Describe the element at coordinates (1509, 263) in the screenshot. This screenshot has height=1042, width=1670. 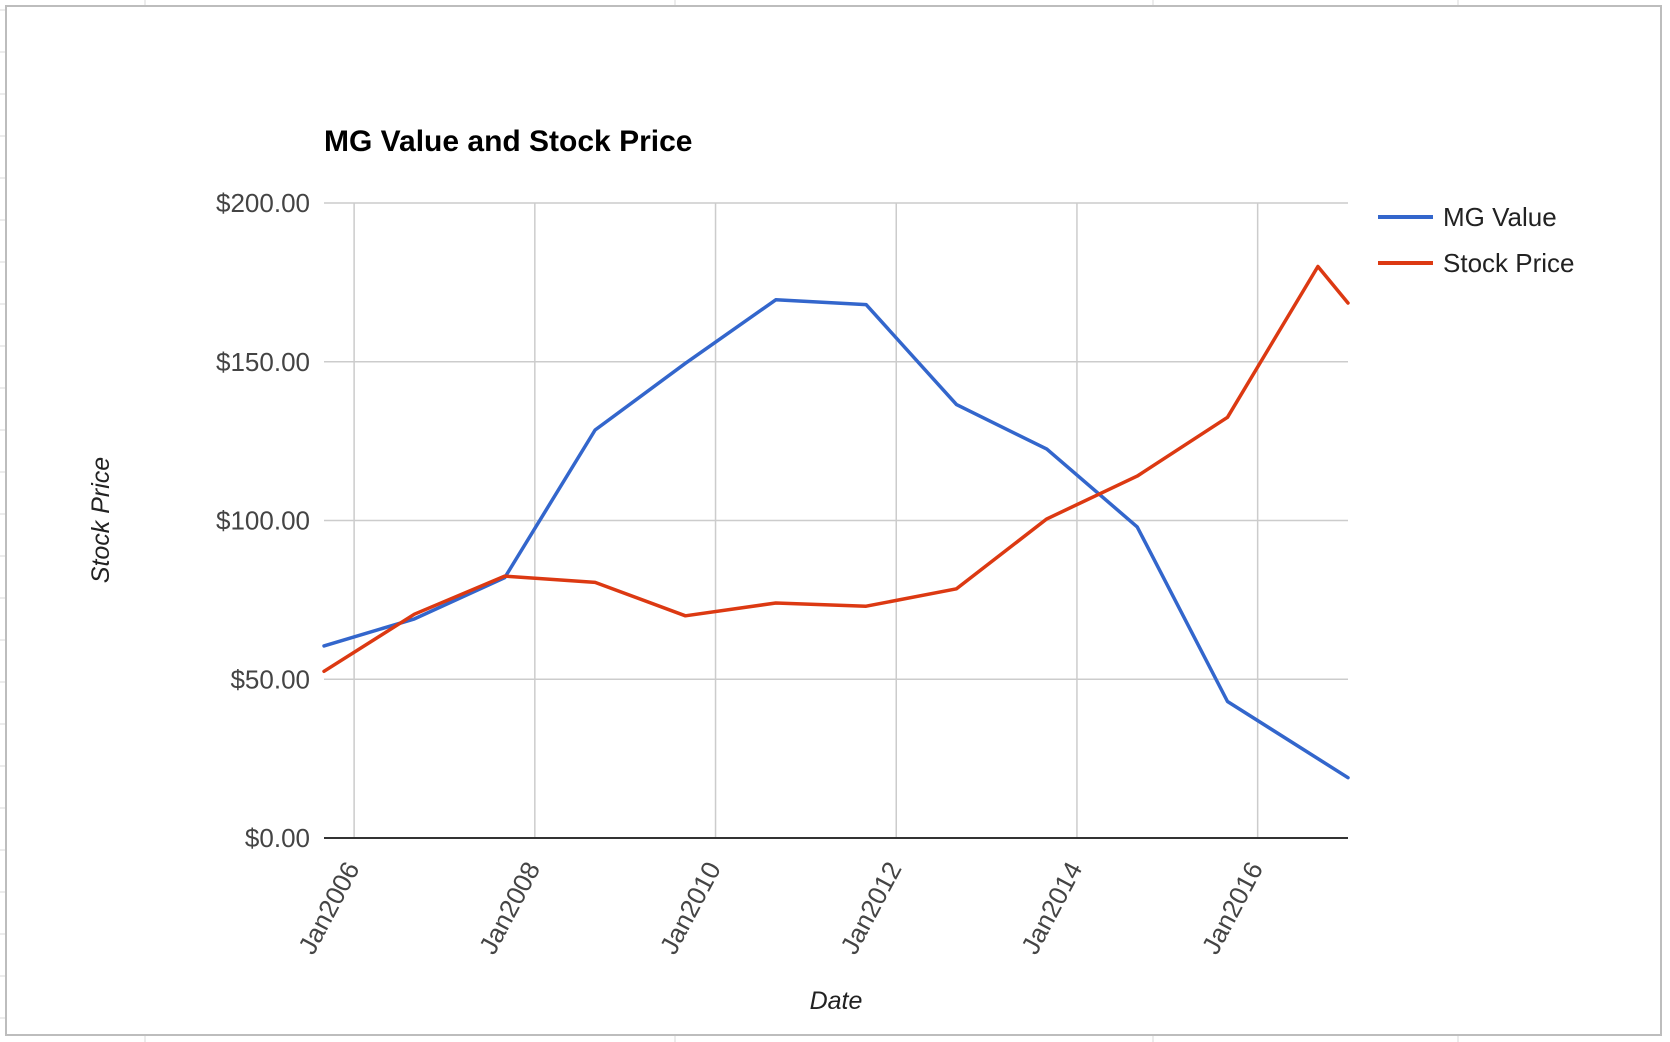
I see `legend-label-stock-price: Stock Price` at that location.